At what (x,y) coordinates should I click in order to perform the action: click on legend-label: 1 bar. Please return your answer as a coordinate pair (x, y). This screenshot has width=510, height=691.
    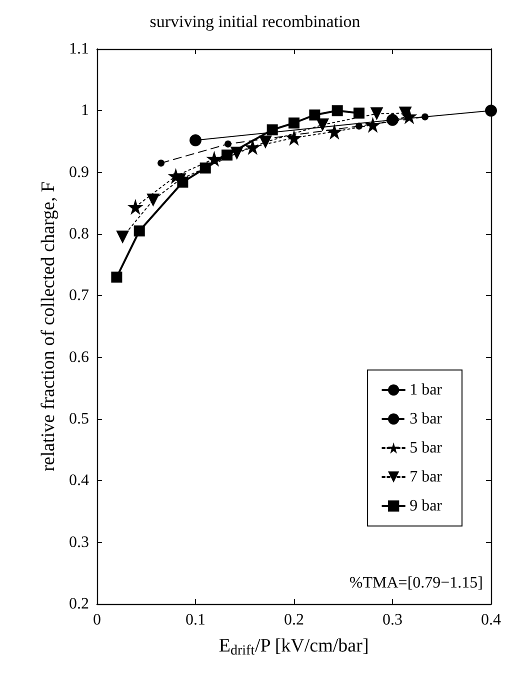
    Looking at the image, I should click on (426, 390).